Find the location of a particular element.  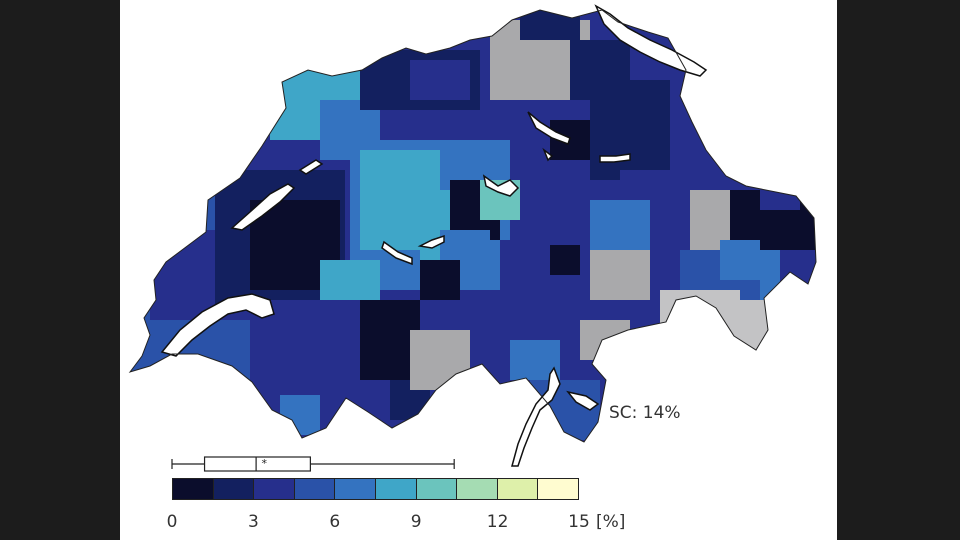

lake-maggiore is located at coordinates (536, 416).